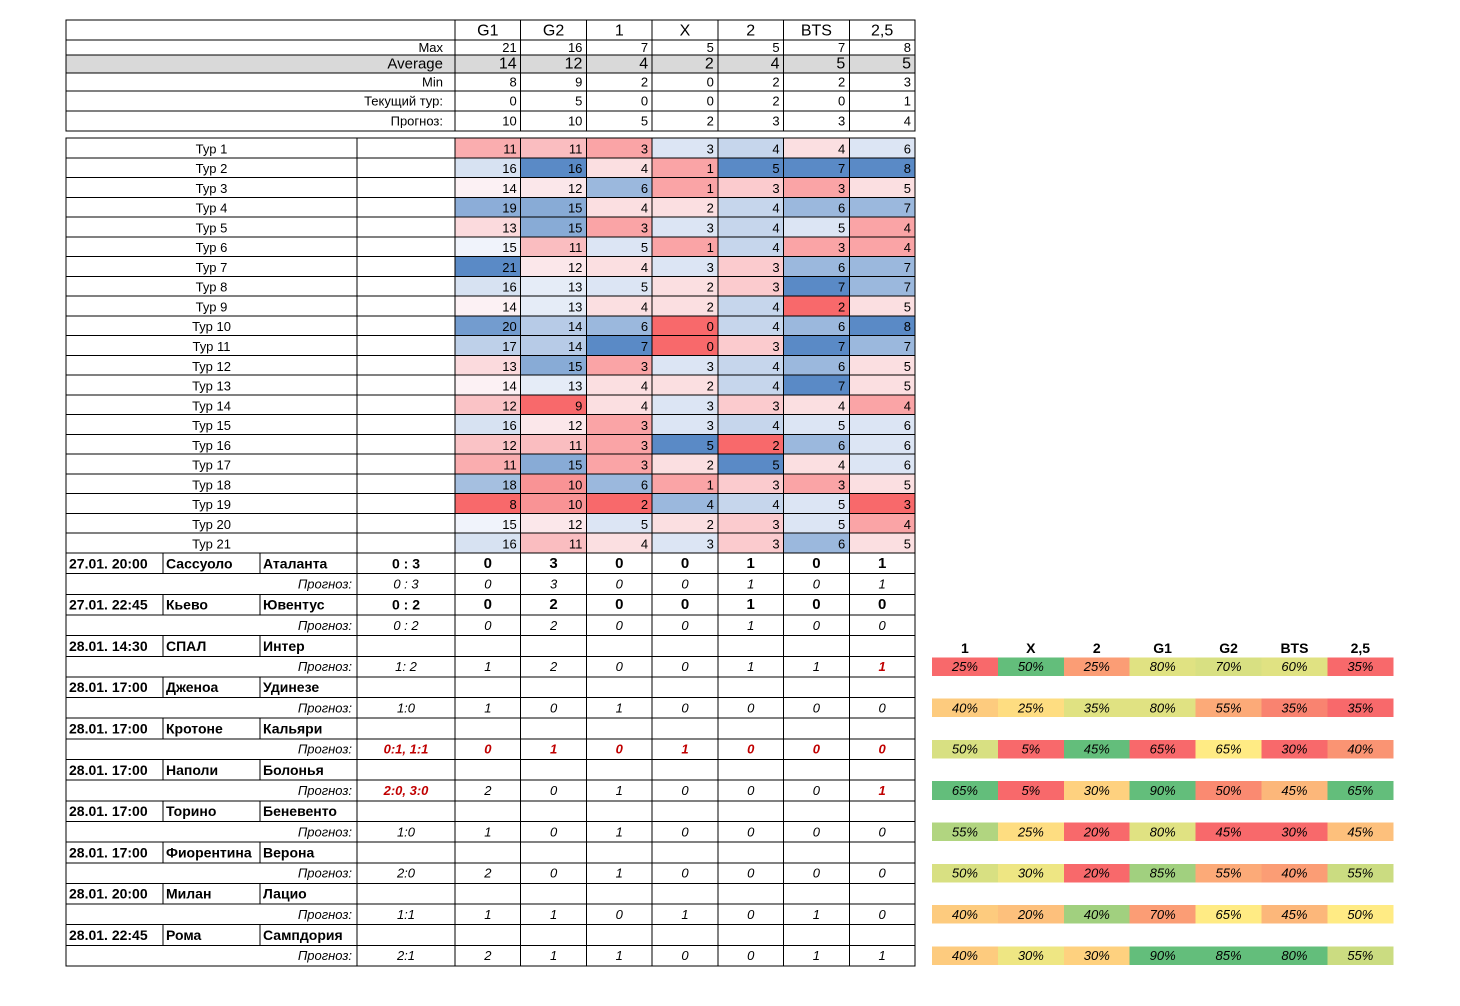 The image size is (1460, 1006). What do you see at coordinates (295, 563) in the screenshot?
I see `away-team: Аталанта` at bounding box center [295, 563].